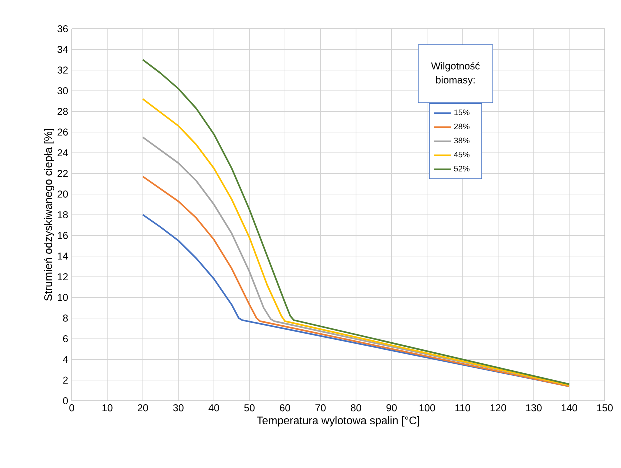 The width and height of the screenshot is (621, 468). Describe the element at coordinates (63, 215) in the screenshot. I see `y-tick-label: 18` at that location.